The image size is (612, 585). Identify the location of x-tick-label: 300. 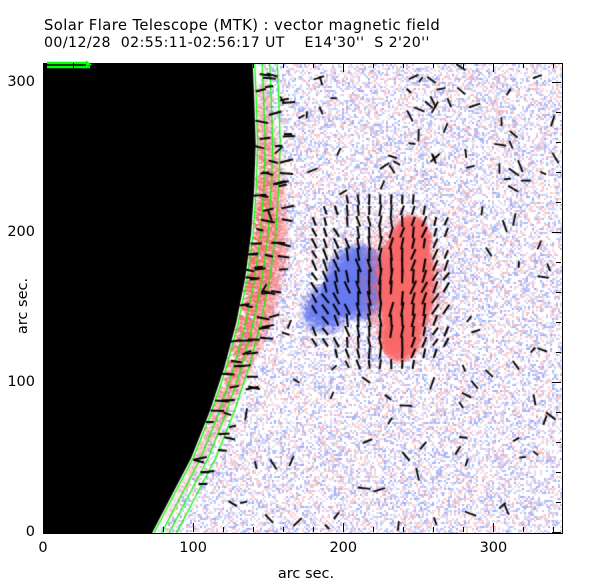
(493, 548).